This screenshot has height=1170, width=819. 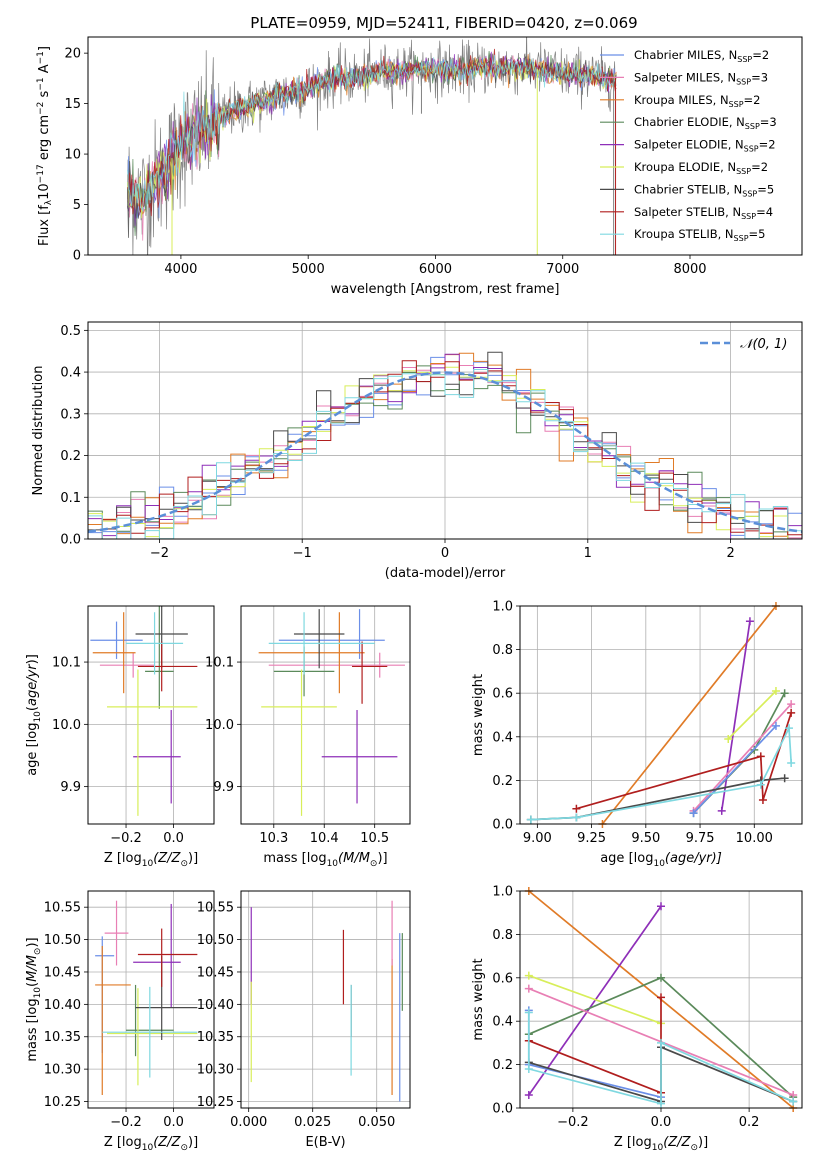 What do you see at coordinates (767, 145) in the screenshot?
I see `legend-label-tail: =2` at bounding box center [767, 145].